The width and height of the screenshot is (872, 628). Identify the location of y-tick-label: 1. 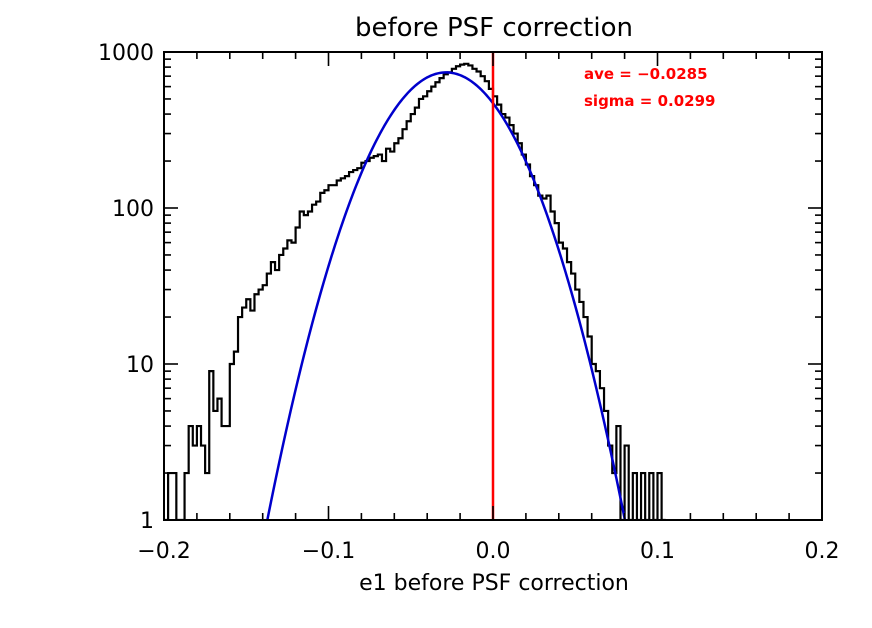
(147, 521).